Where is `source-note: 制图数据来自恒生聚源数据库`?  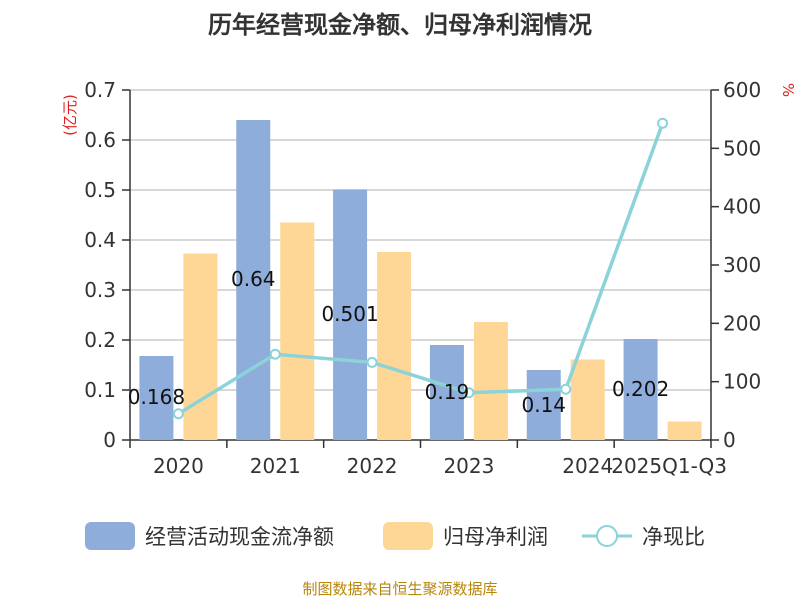
source-note: 制图数据来自恒生聚源数据库 is located at coordinates (399, 589).